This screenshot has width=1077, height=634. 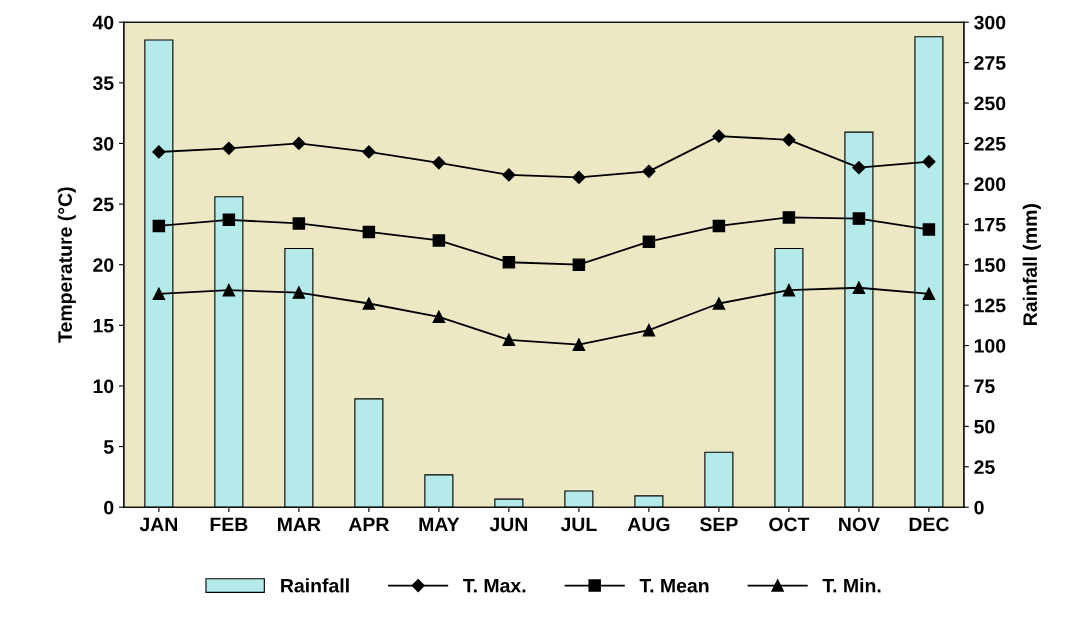 What do you see at coordinates (103, 83) in the screenshot?
I see `y-tick-label: 35` at bounding box center [103, 83].